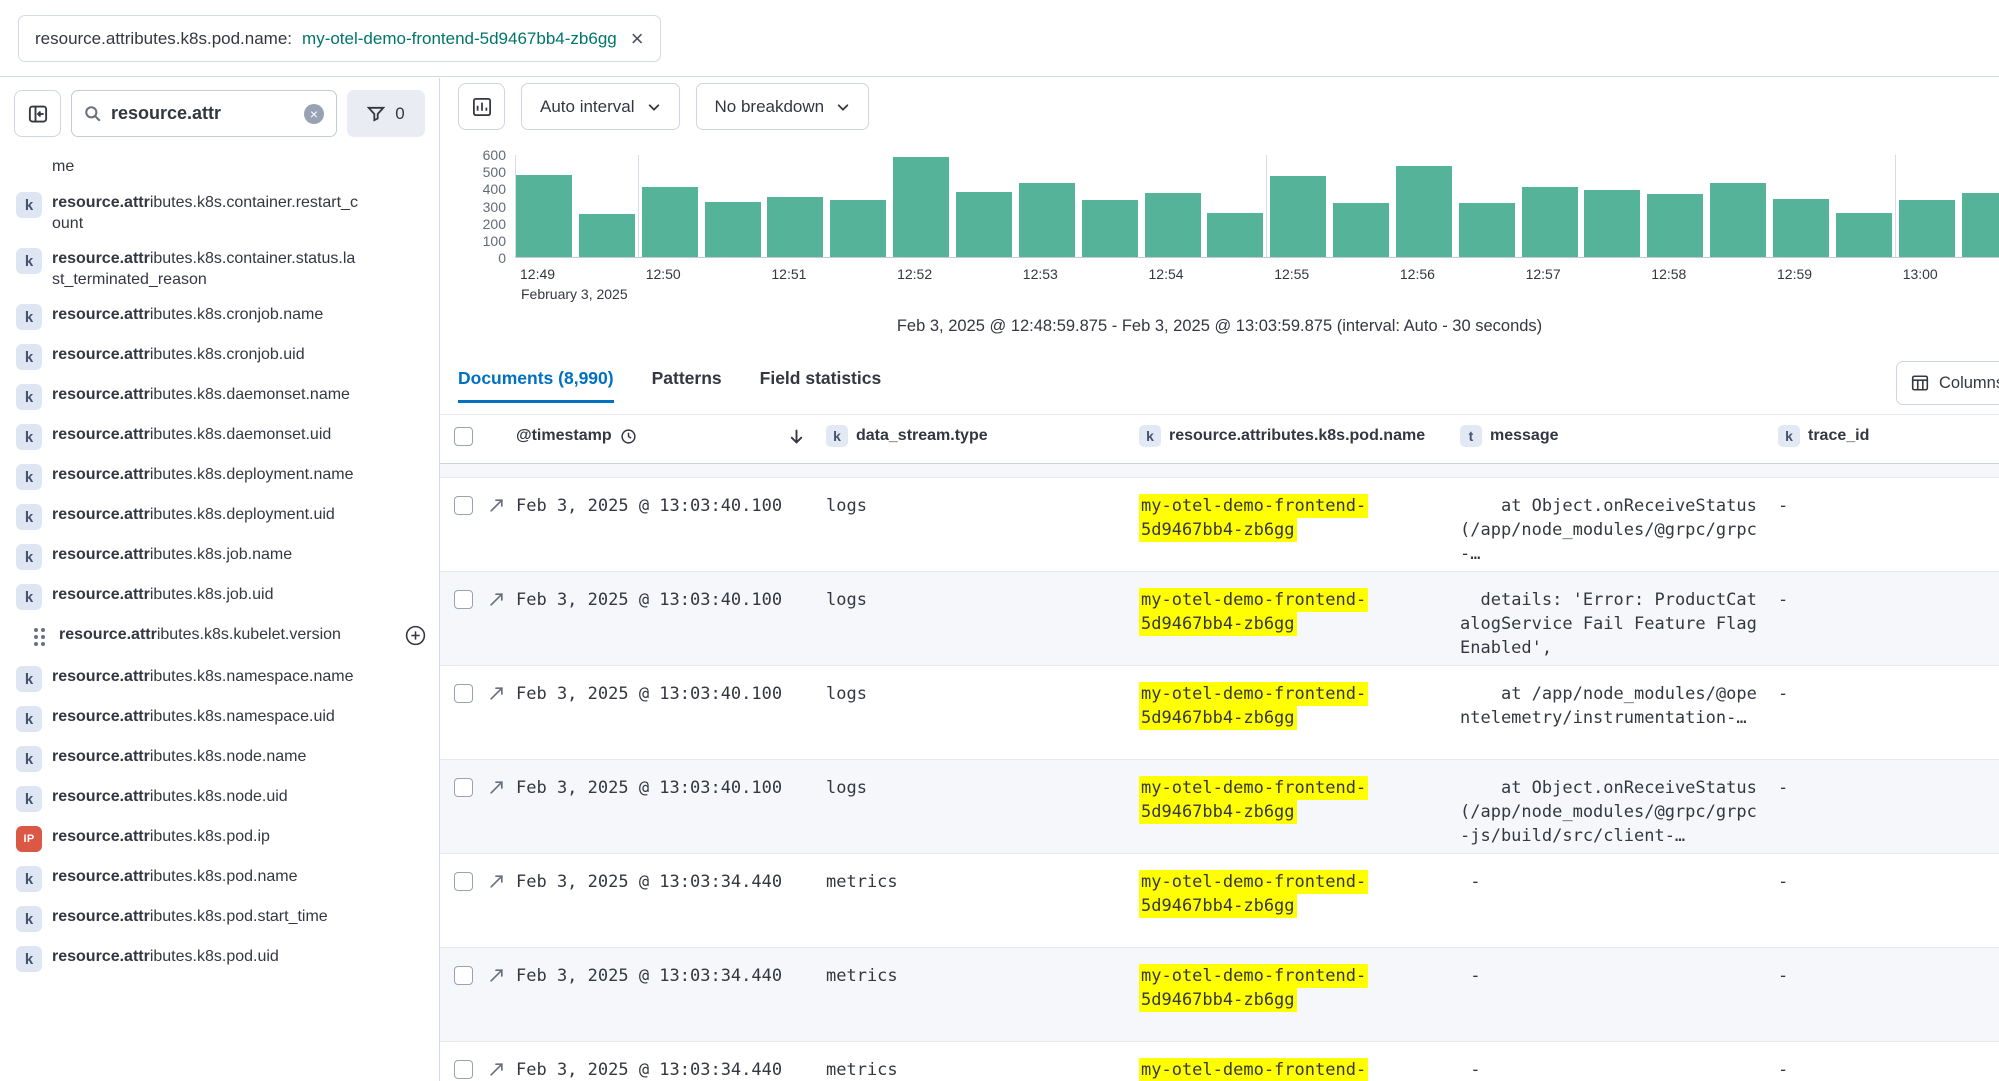 The width and height of the screenshot is (1999, 1081). Describe the element at coordinates (39, 637) in the screenshot. I see `drag-handle-icon` at that location.